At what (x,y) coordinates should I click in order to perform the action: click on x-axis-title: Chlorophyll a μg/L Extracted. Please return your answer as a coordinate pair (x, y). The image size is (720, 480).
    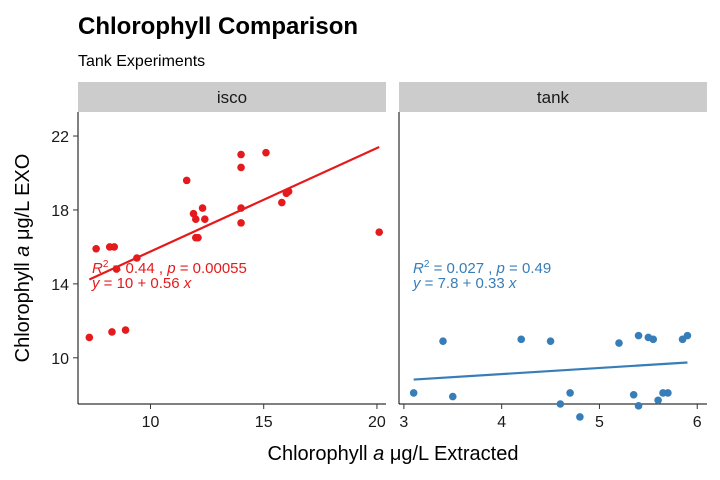
    Looking at the image, I should click on (393, 454).